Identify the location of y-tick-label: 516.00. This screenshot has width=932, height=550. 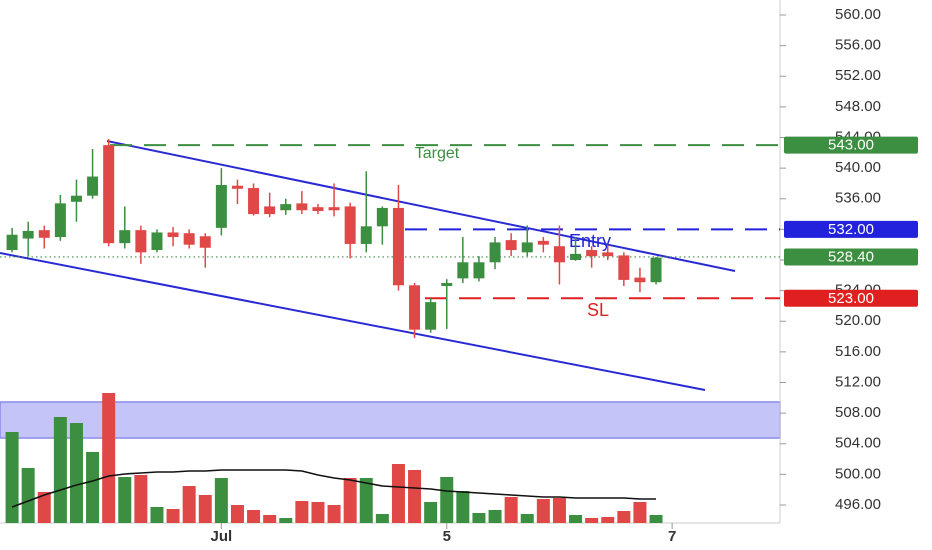
(858, 351).